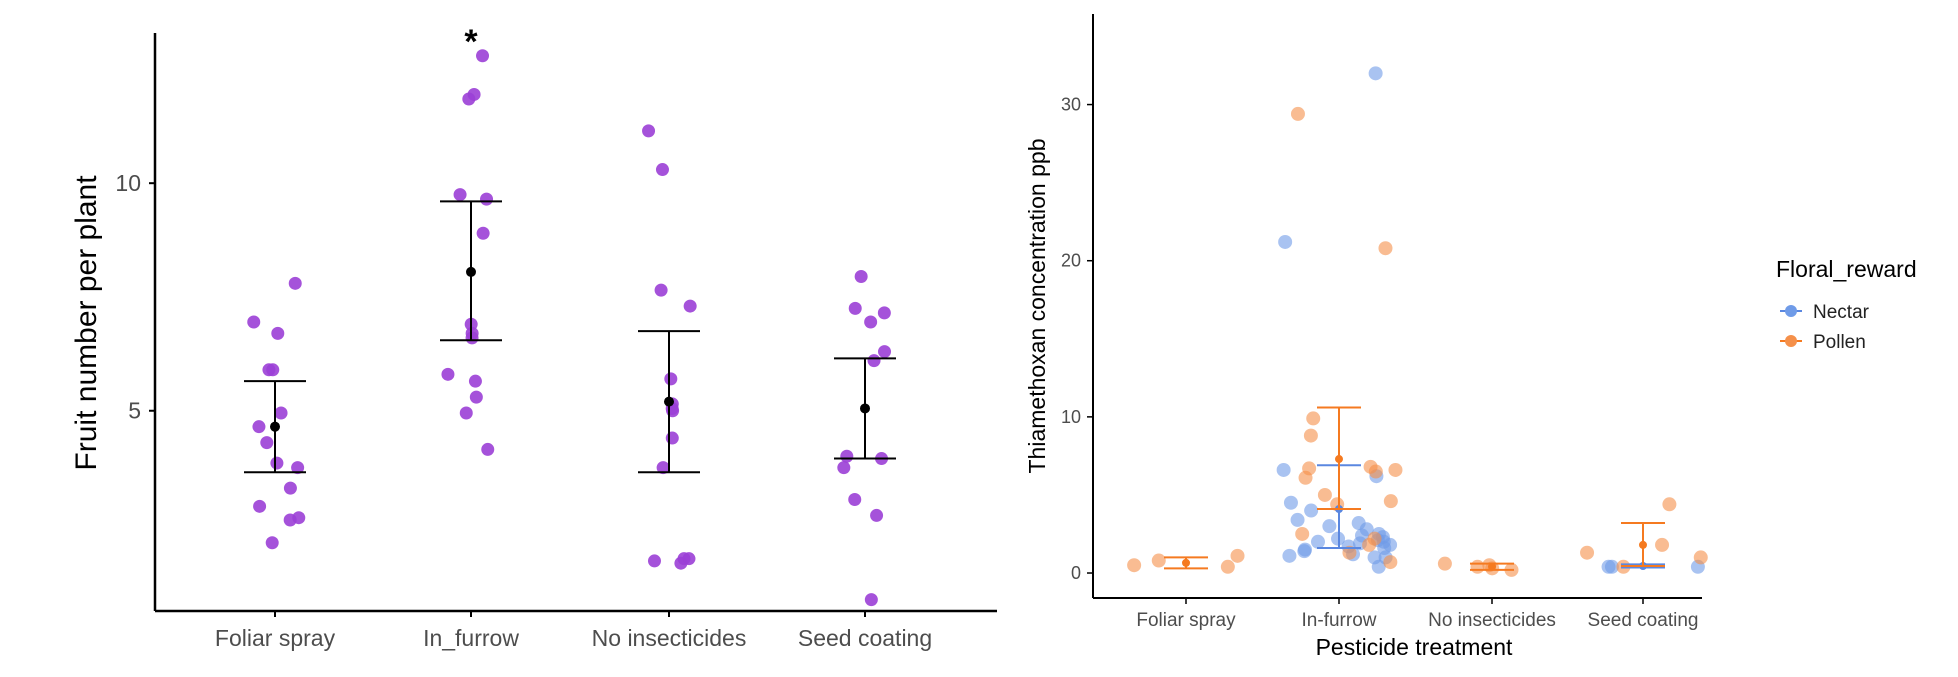  What do you see at coordinates (1414, 488) in the screenshot?
I see `right-error-bars` at bounding box center [1414, 488].